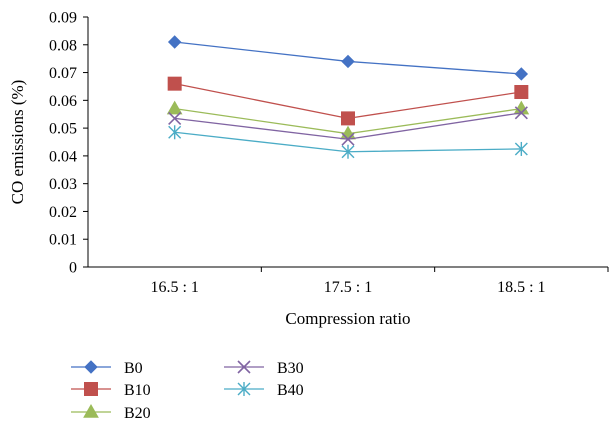 This screenshot has width=610, height=427. I want to click on legend-label: B0, so click(133, 368).